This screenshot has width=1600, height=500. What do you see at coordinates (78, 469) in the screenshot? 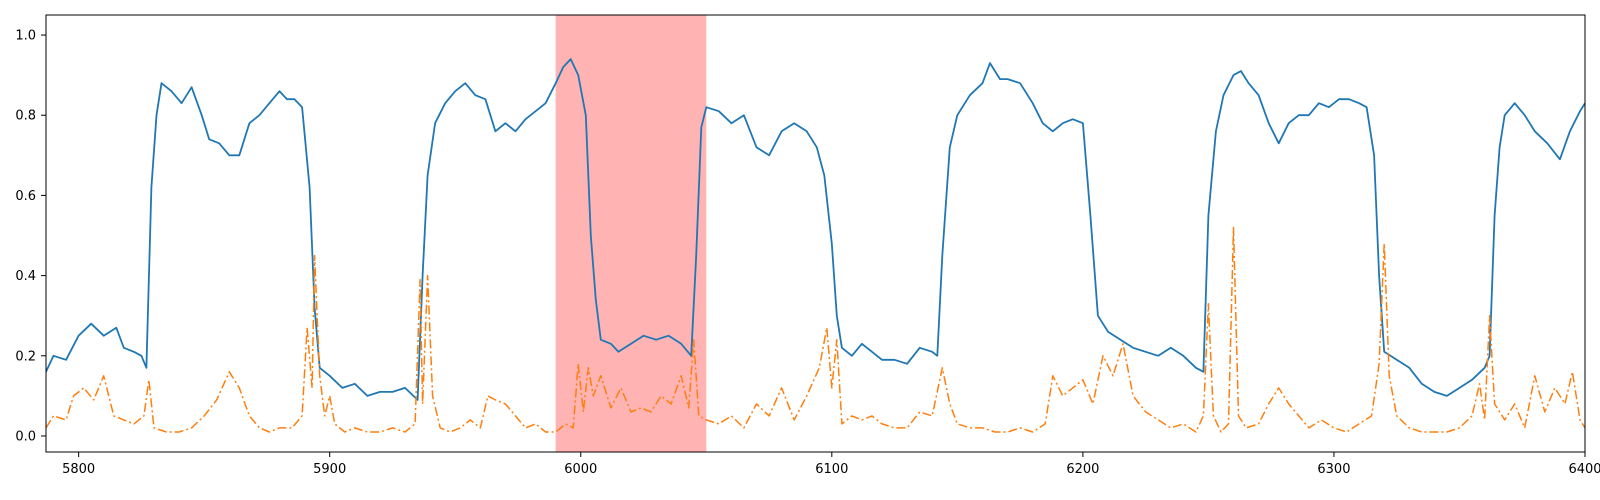
I see `x-tick-label: 5800` at bounding box center [78, 469].